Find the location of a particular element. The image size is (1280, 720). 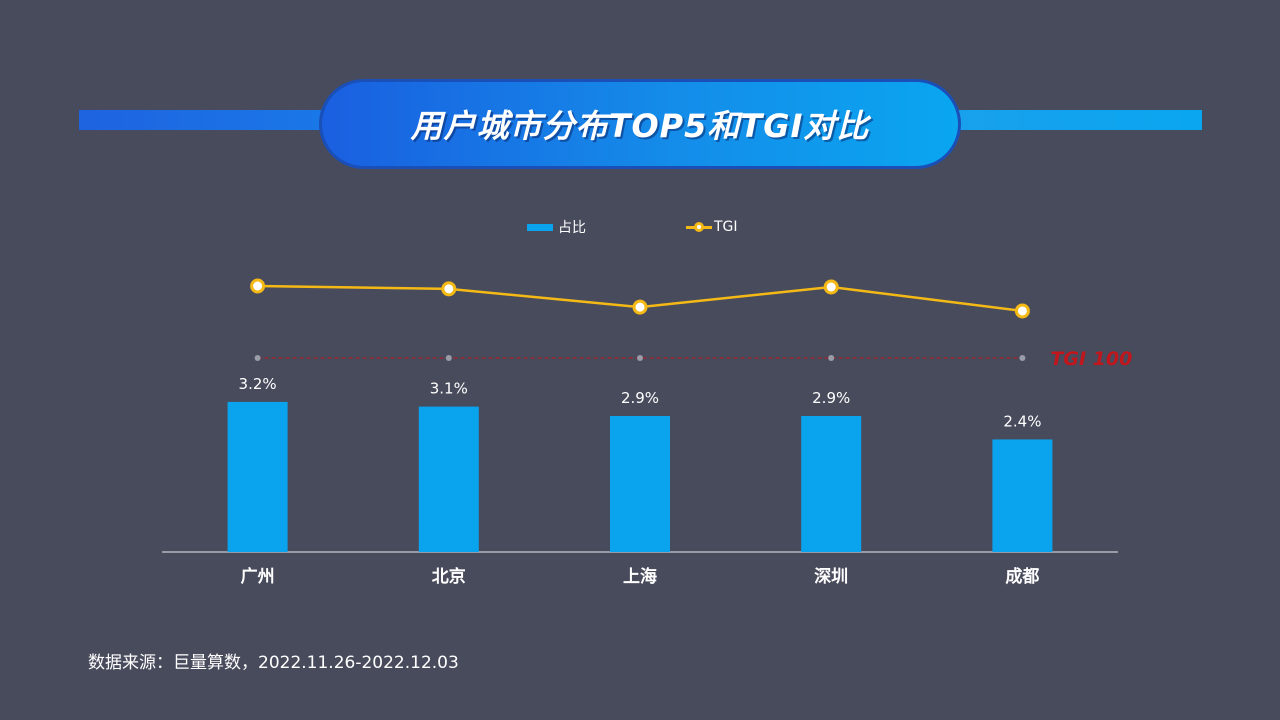

page-title: 用户城市分布TOP5和TGI对比 is located at coordinates (640, 126).